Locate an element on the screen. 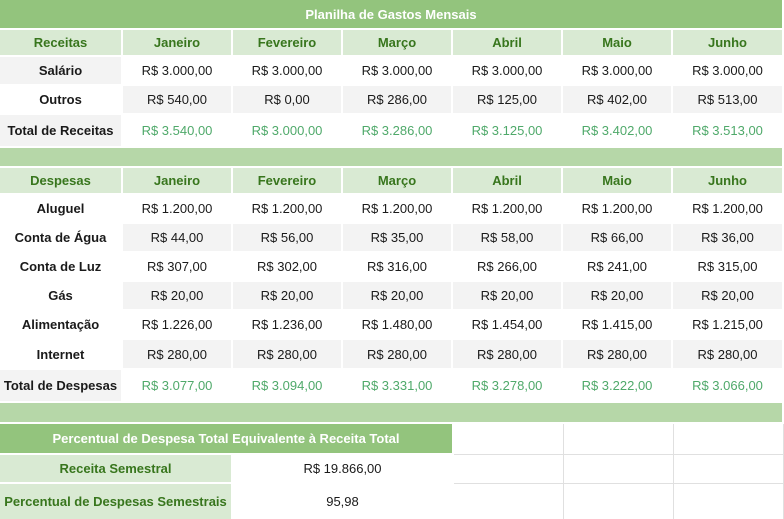  total-cell: R$ 3.094,00 is located at coordinates (288, 386).